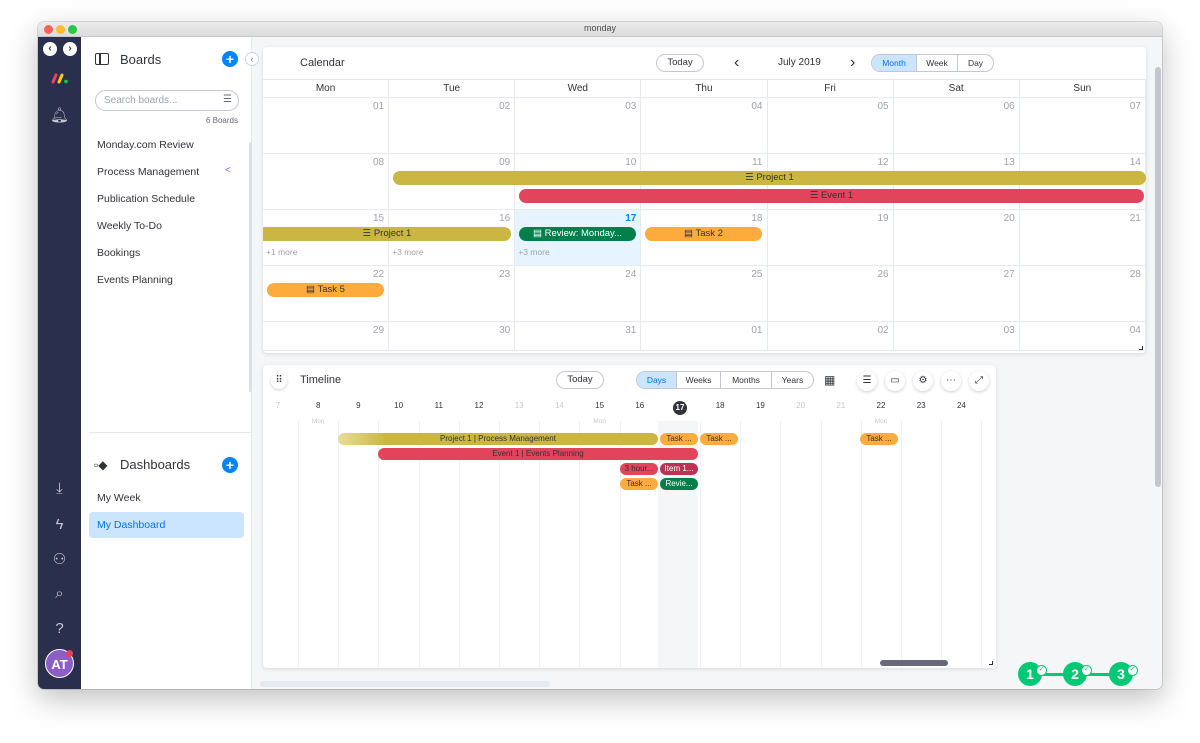  I want to click on day-cell: 16 +3 more, so click(452, 237).